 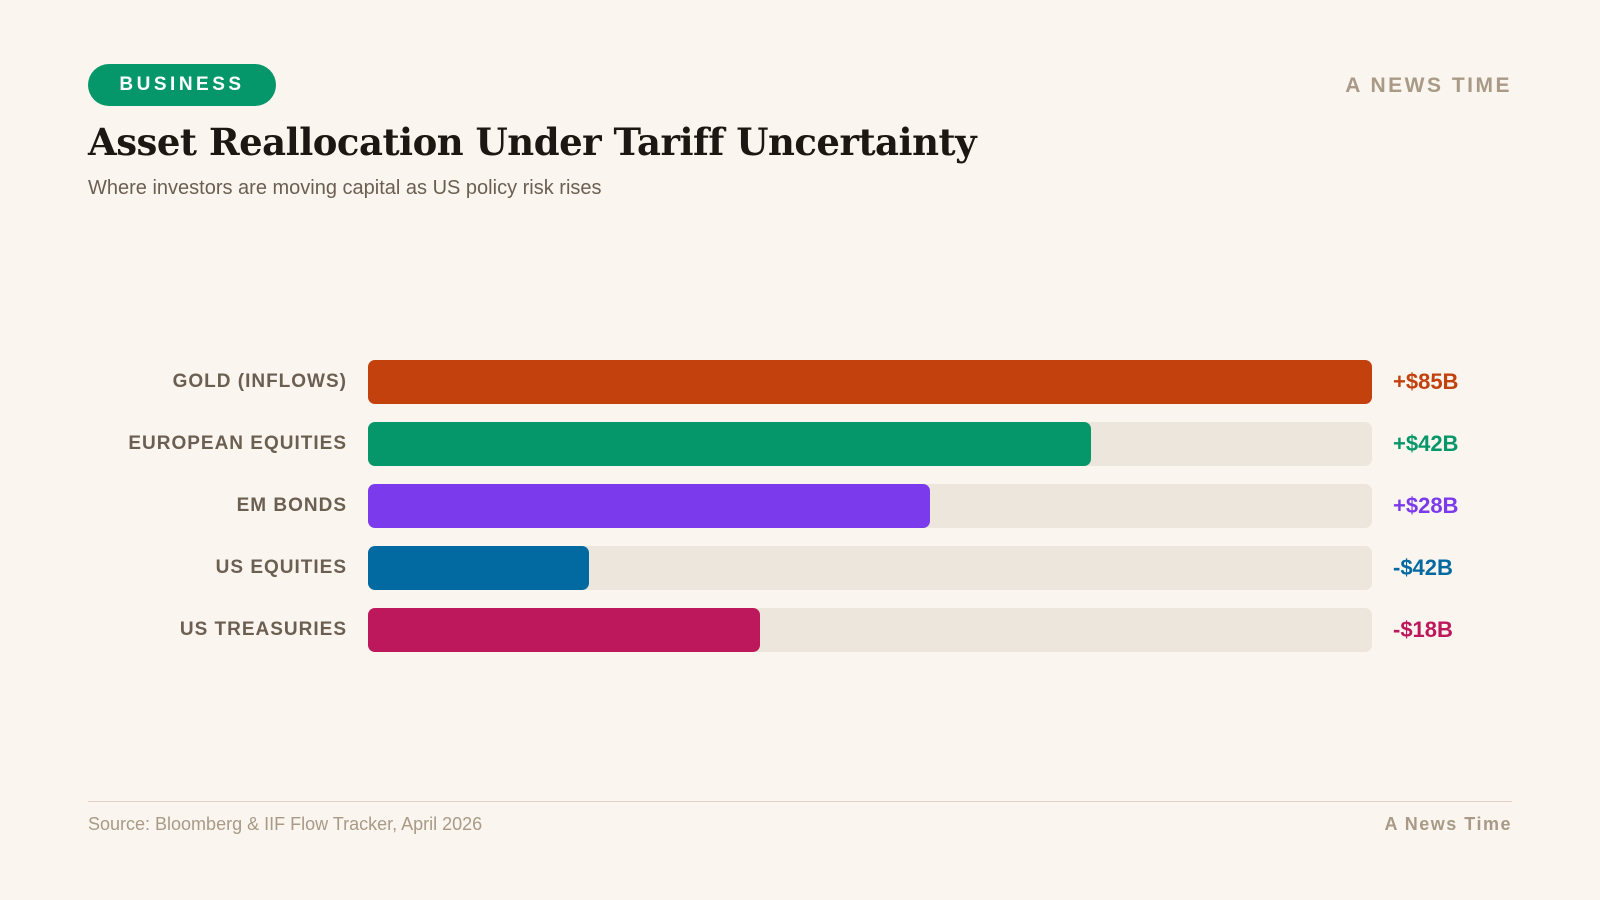 I want to click on value-label: -$42B, so click(x=1423, y=567).